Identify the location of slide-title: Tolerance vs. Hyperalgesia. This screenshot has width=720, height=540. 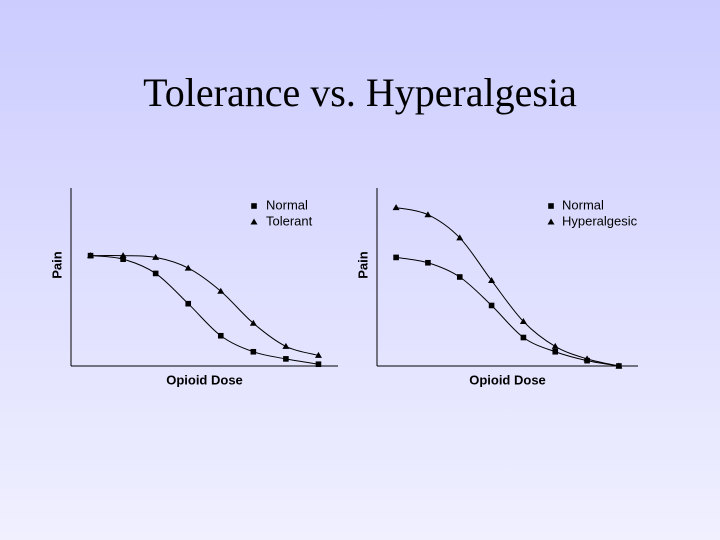
(360, 92).